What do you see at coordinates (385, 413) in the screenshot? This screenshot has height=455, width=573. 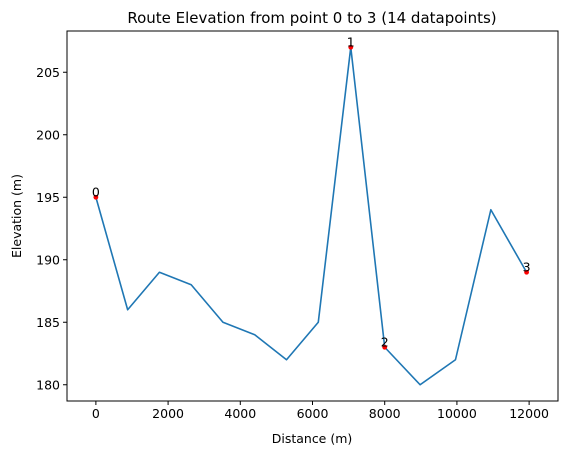 I see `x-tick-label-4: 8000` at bounding box center [385, 413].